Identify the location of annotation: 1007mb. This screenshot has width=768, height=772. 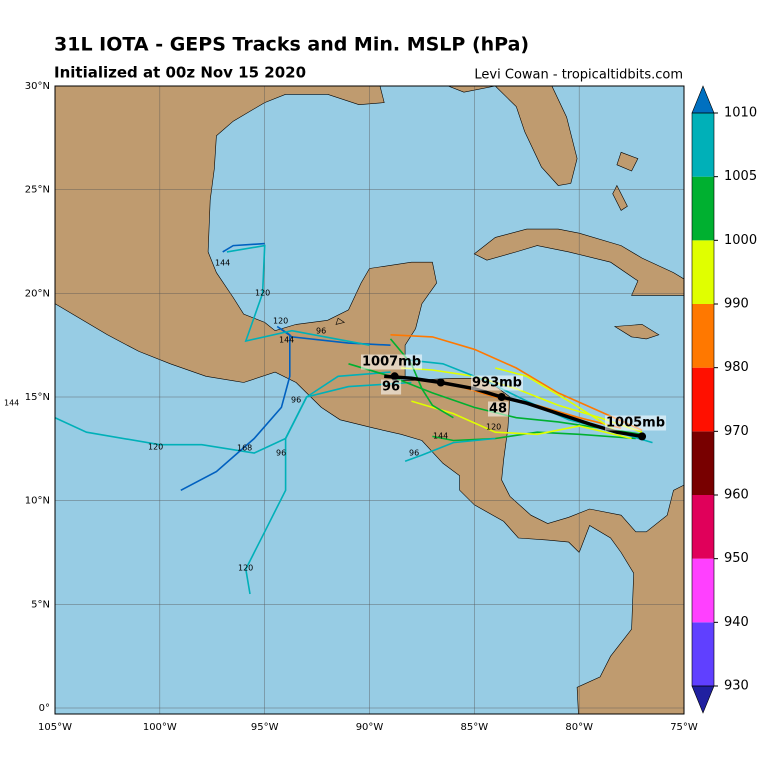
(391, 362).